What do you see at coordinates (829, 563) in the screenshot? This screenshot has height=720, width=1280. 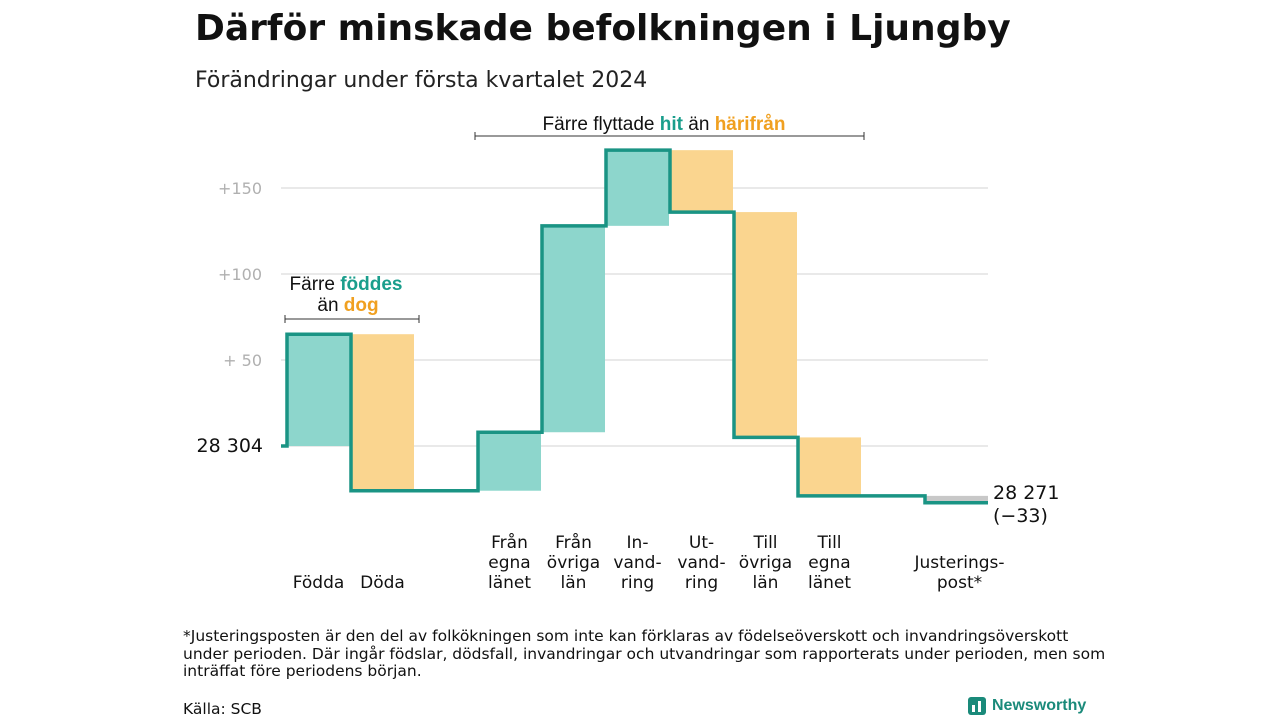 I see `category-label: Till egna länet` at bounding box center [829, 563].